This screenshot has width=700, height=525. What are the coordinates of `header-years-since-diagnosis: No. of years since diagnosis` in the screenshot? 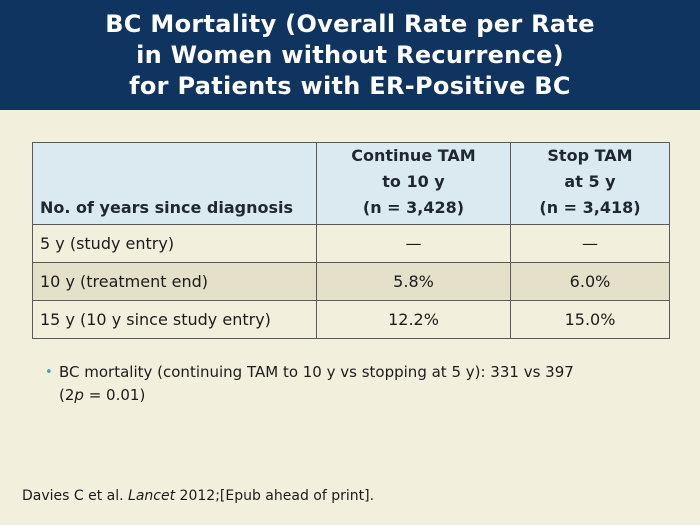 It's located at (174, 183).